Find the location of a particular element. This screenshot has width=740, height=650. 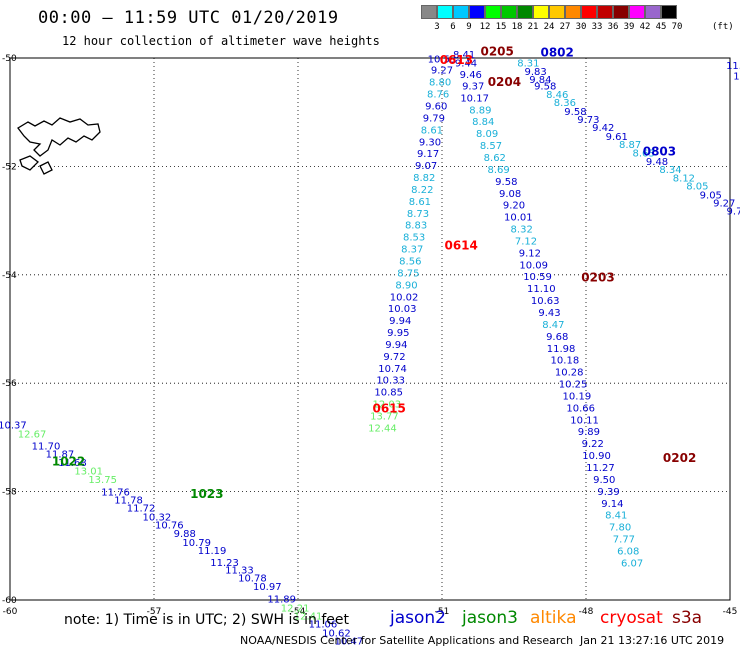

wave-height-value: 9.17 is located at coordinates (428, 154).